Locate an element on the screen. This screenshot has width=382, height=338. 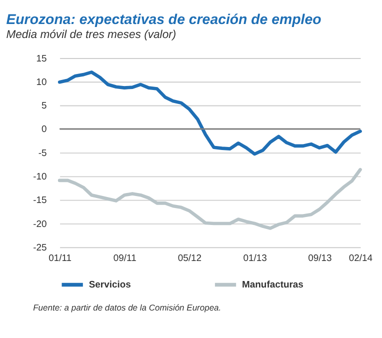
x-tick-label: 09/11 is located at coordinates (124, 258).